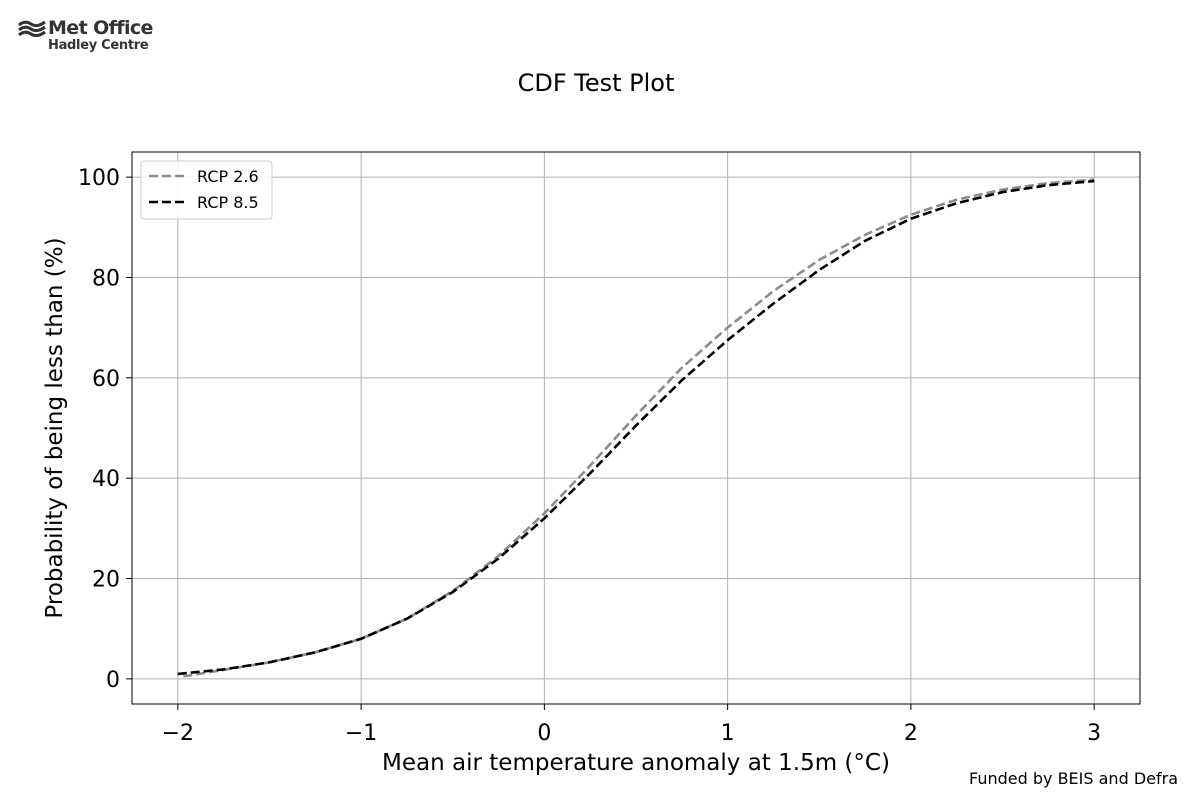 The height and width of the screenshot is (800, 1200). Describe the element at coordinates (100, 28) in the screenshot. I see `logo-main-text: Met Office` at that location.